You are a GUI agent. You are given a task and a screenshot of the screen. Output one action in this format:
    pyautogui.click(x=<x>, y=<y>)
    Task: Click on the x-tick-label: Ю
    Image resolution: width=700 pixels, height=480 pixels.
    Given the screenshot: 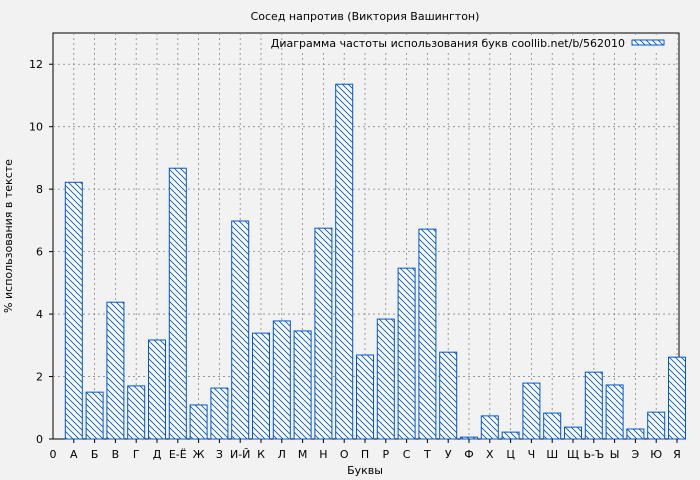 What is the action you would take?
    pyautogui.click(x=656, y=454)
    